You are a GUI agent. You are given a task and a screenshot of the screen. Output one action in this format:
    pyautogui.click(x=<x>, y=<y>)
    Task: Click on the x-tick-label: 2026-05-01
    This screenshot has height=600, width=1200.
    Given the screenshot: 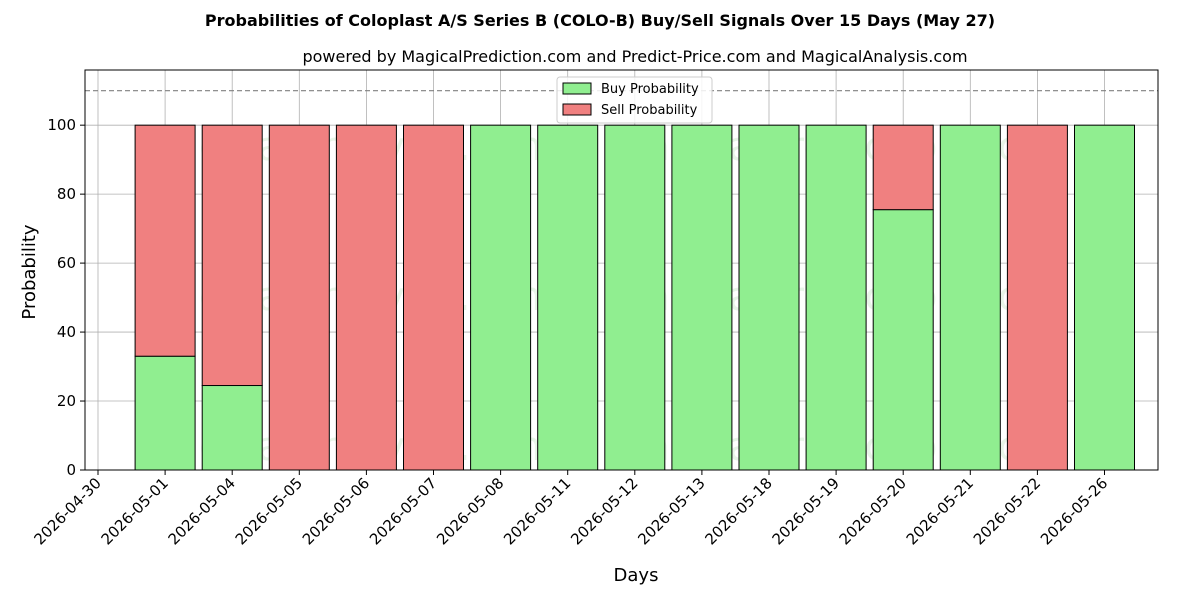 What is the action you would take?
    pyautogui.click(x=135, y=511)
    